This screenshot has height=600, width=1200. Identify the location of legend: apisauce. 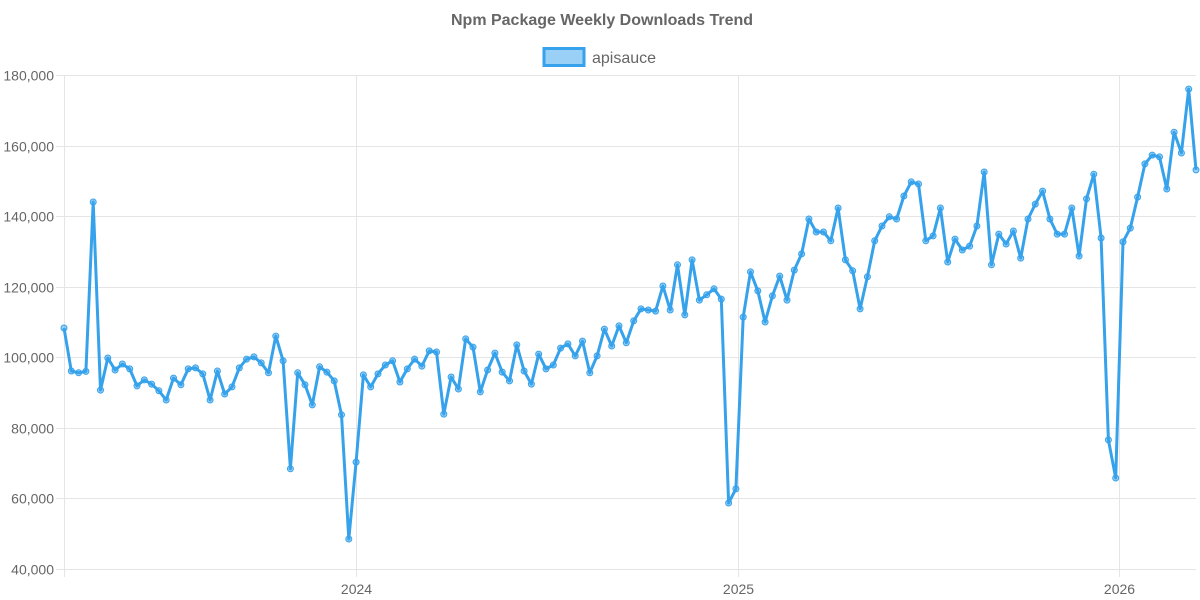
(599, 57).